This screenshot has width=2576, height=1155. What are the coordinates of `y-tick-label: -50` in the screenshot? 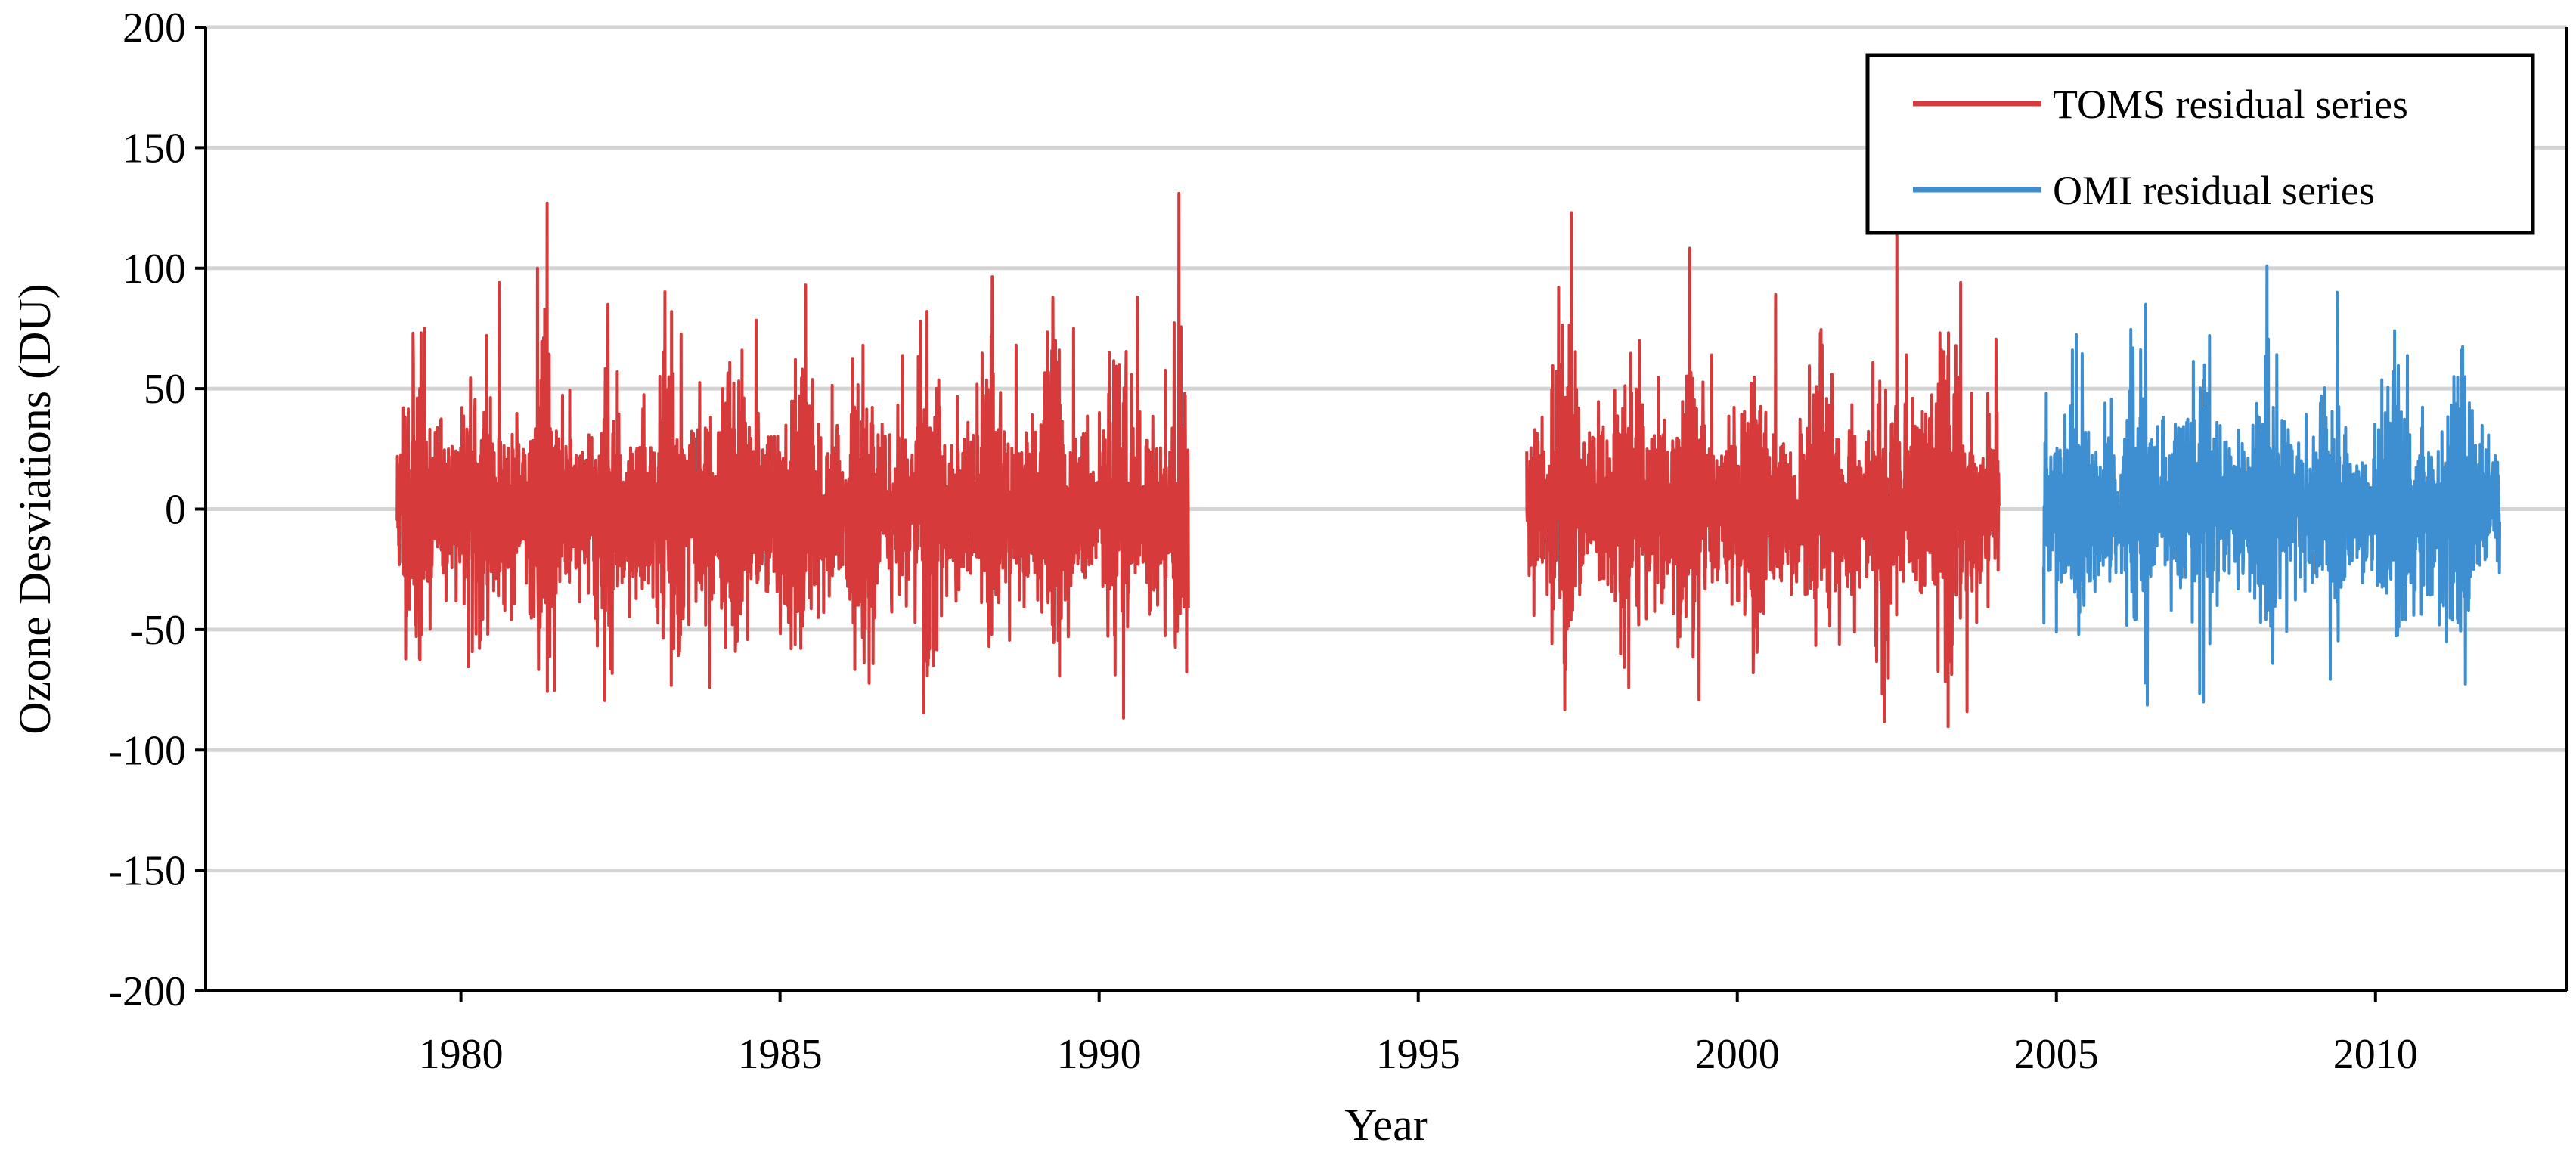 It's located at (157, 630).